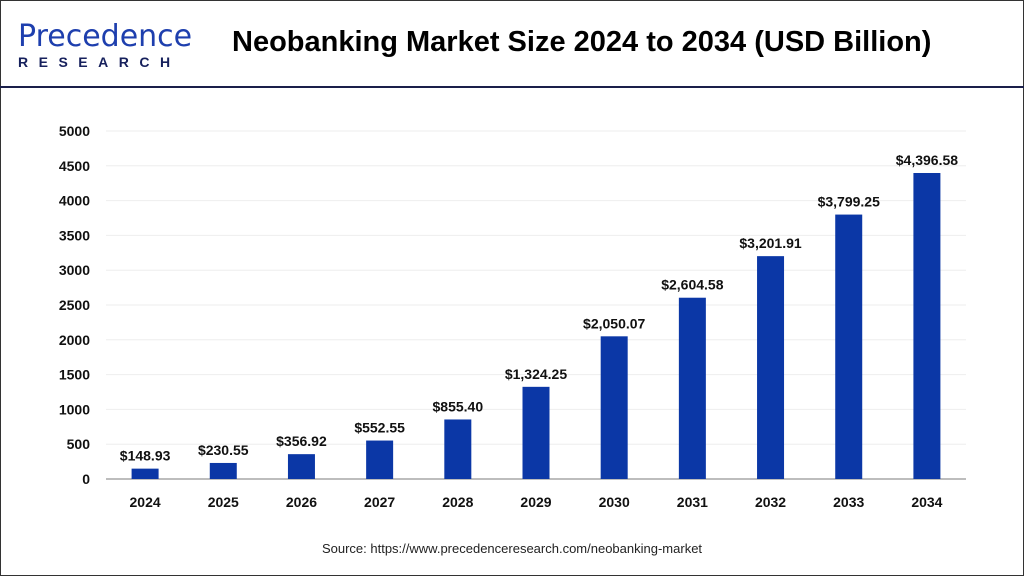 This screenshot has height=576, width=1024. What do you see at coordinates (771, 367) in the screenshot?
I see `bar-2032` at bounding box center [771, 367].